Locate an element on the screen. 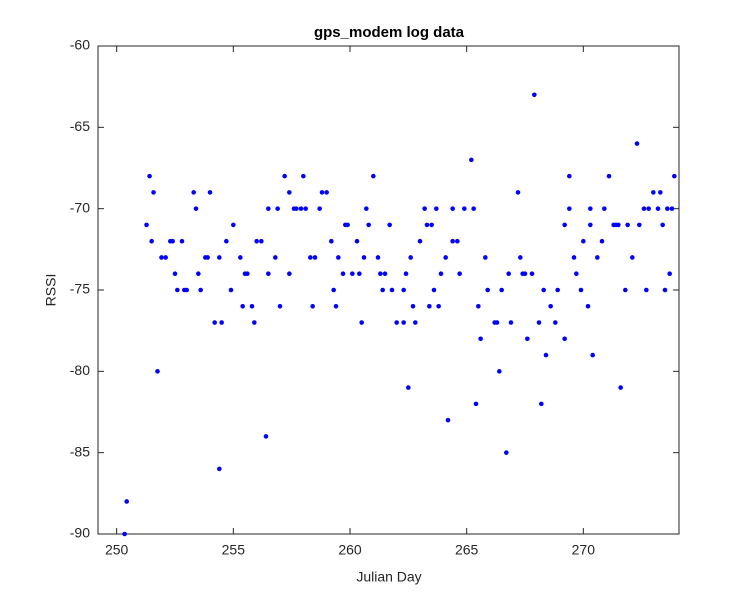 The width and height of the screenshot is (750, 600). x-tick-label: 265 is located at coordinates (467, 550).